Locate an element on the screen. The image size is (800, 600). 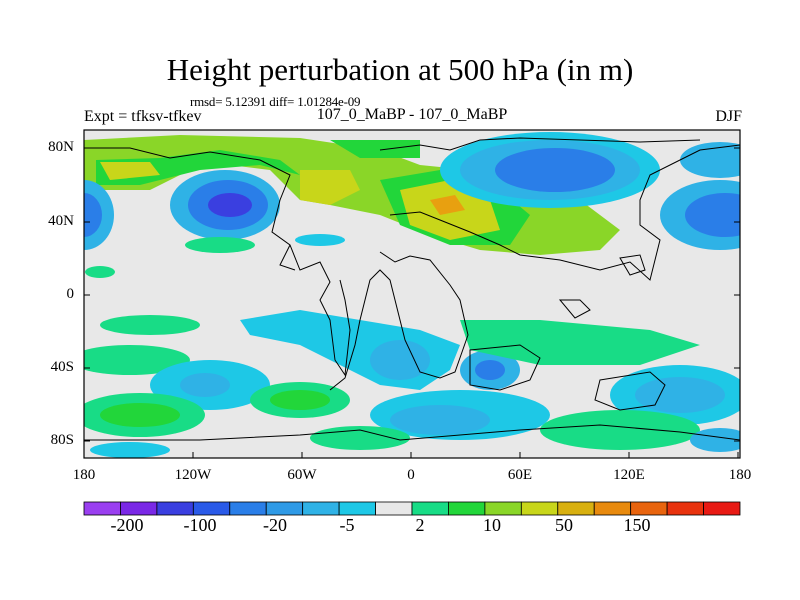
colorbar is located at coordinates (412, 508).